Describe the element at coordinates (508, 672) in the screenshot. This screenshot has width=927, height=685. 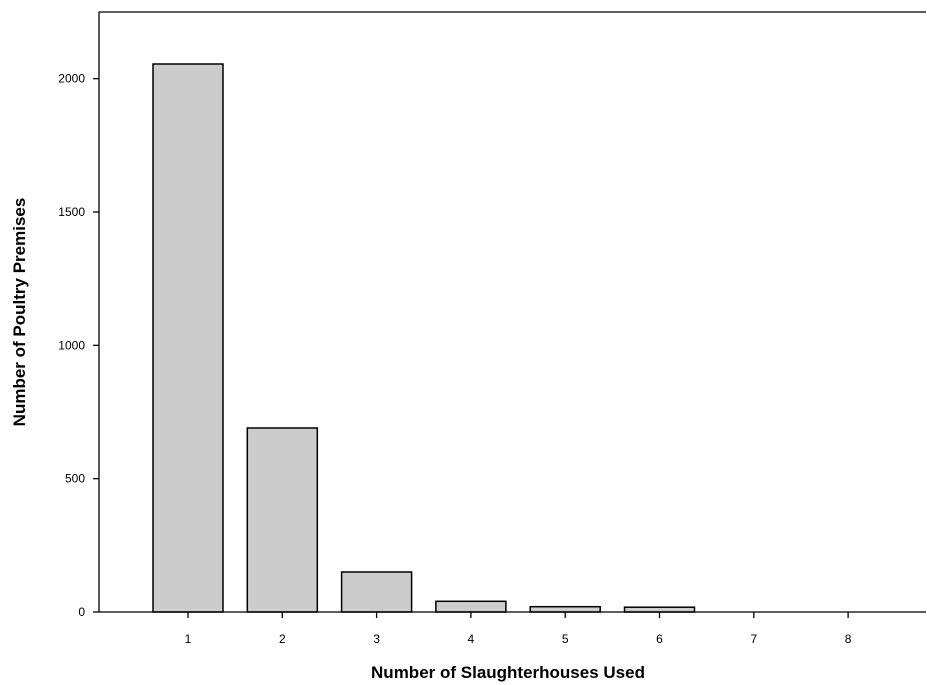
I see `x-axis-title: Number of Slaughterhouses Used` at that location.